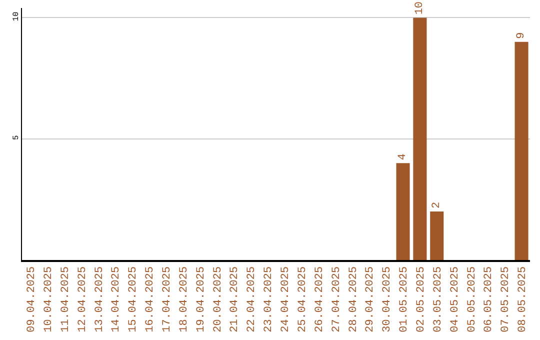 Image resolution: width=540 pixels, height=340 pixels. What do you see at coordinates (184, 299) in the screenshot?
I see `x-tick-label: 18.04.2025` at bounding box center [184, 299].